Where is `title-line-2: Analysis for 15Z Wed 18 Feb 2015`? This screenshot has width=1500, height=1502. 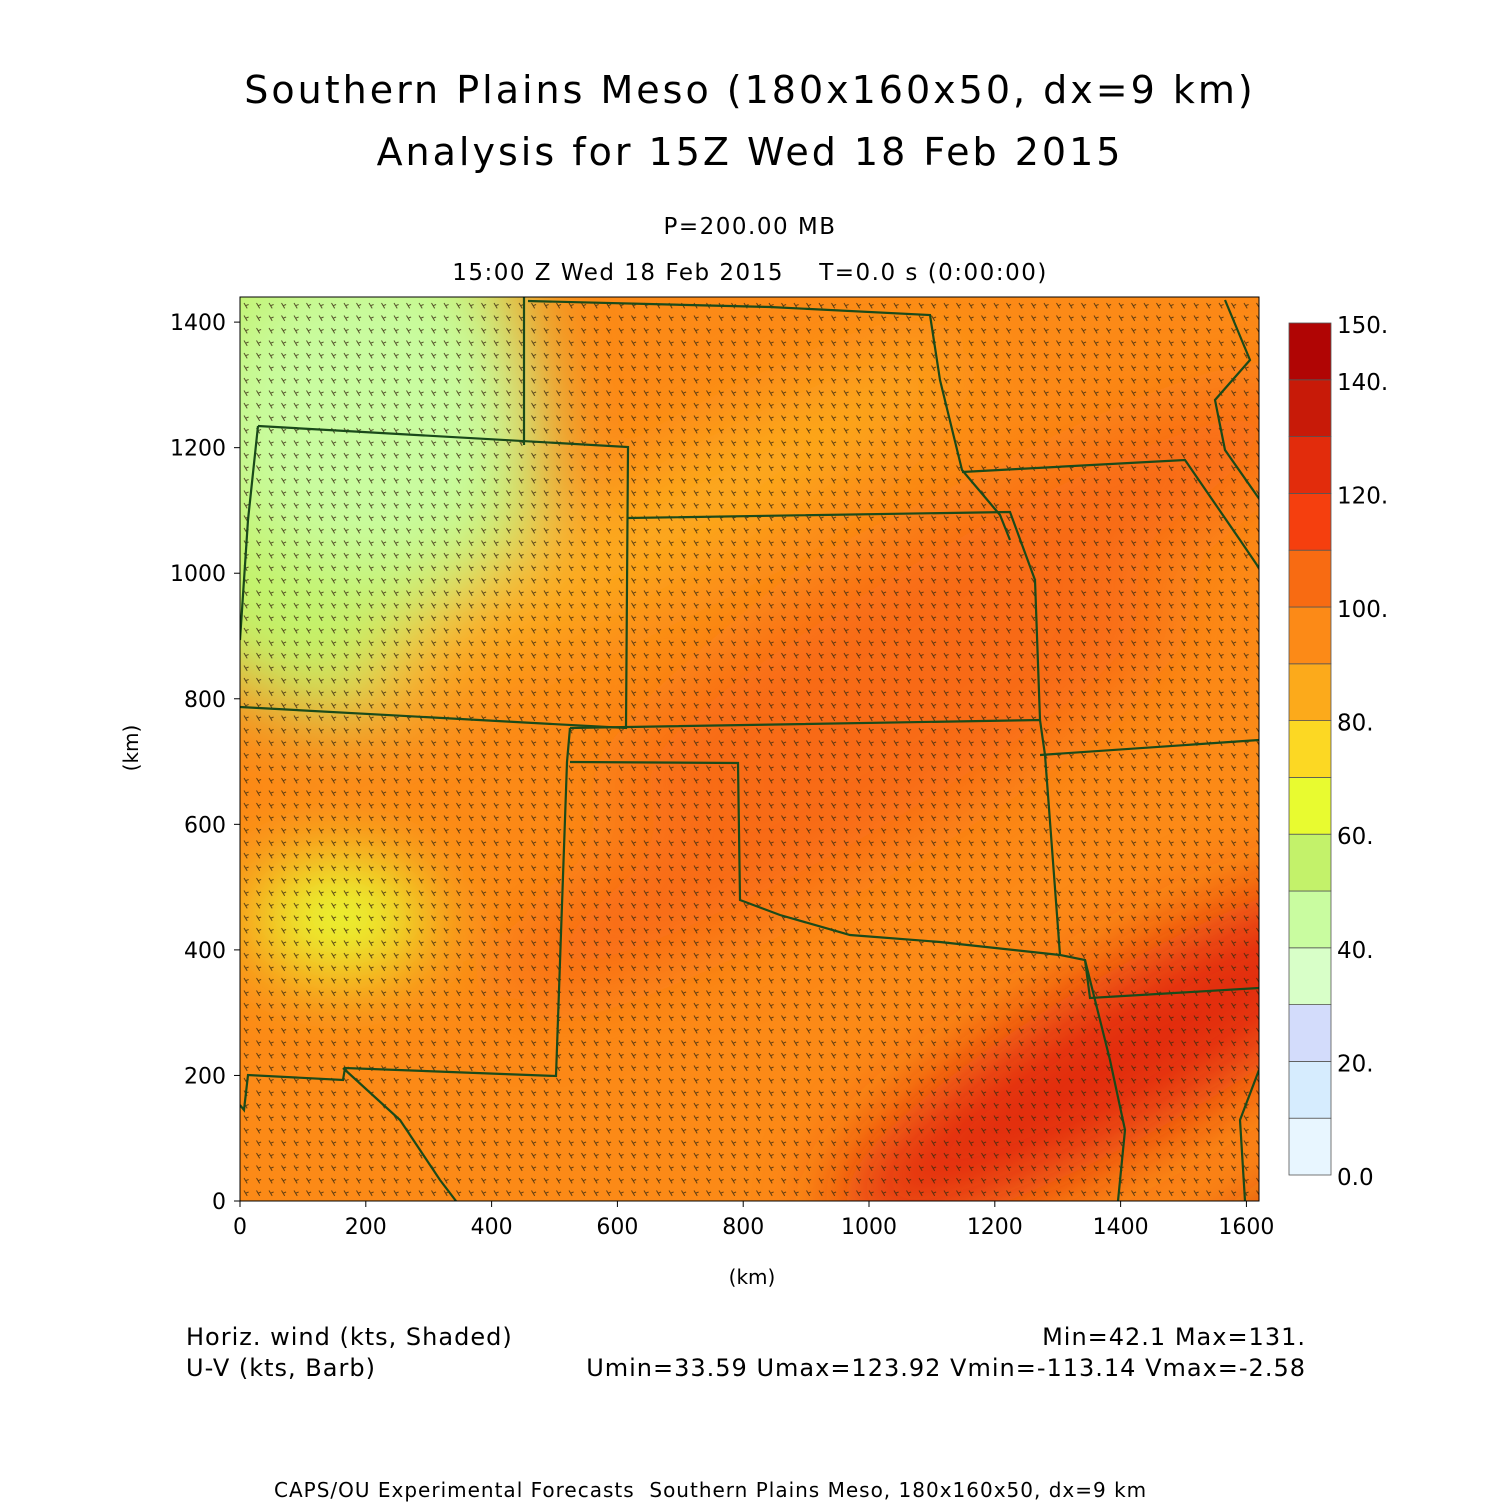
title-line-2: Analysis for 15Z Wed 18 Feb 2015 is located at coordinates (750, 152).